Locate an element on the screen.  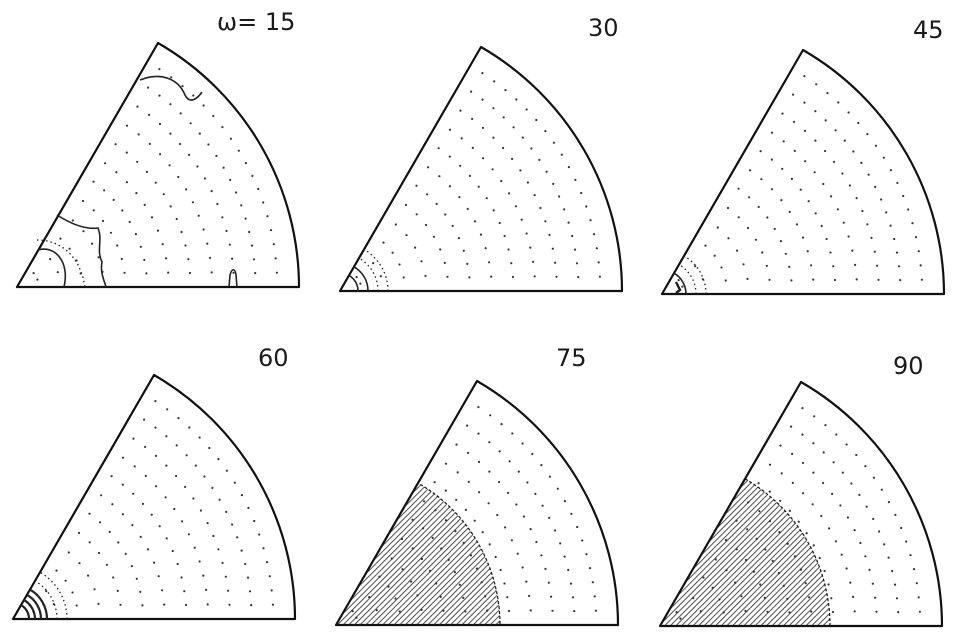
contour-line-lower-left is located at coordinates (81, 251).